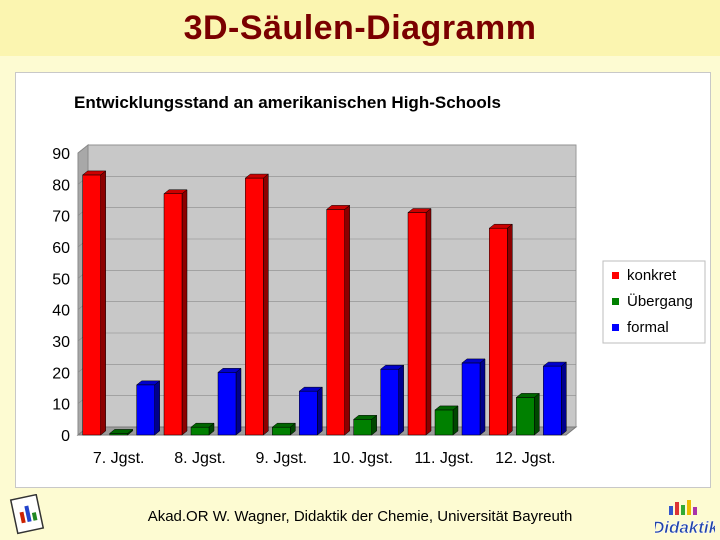 Image resolution: width=720 pixels, height=540 pixels. I want to click on y-tick-label: 90, so click(61, 154).